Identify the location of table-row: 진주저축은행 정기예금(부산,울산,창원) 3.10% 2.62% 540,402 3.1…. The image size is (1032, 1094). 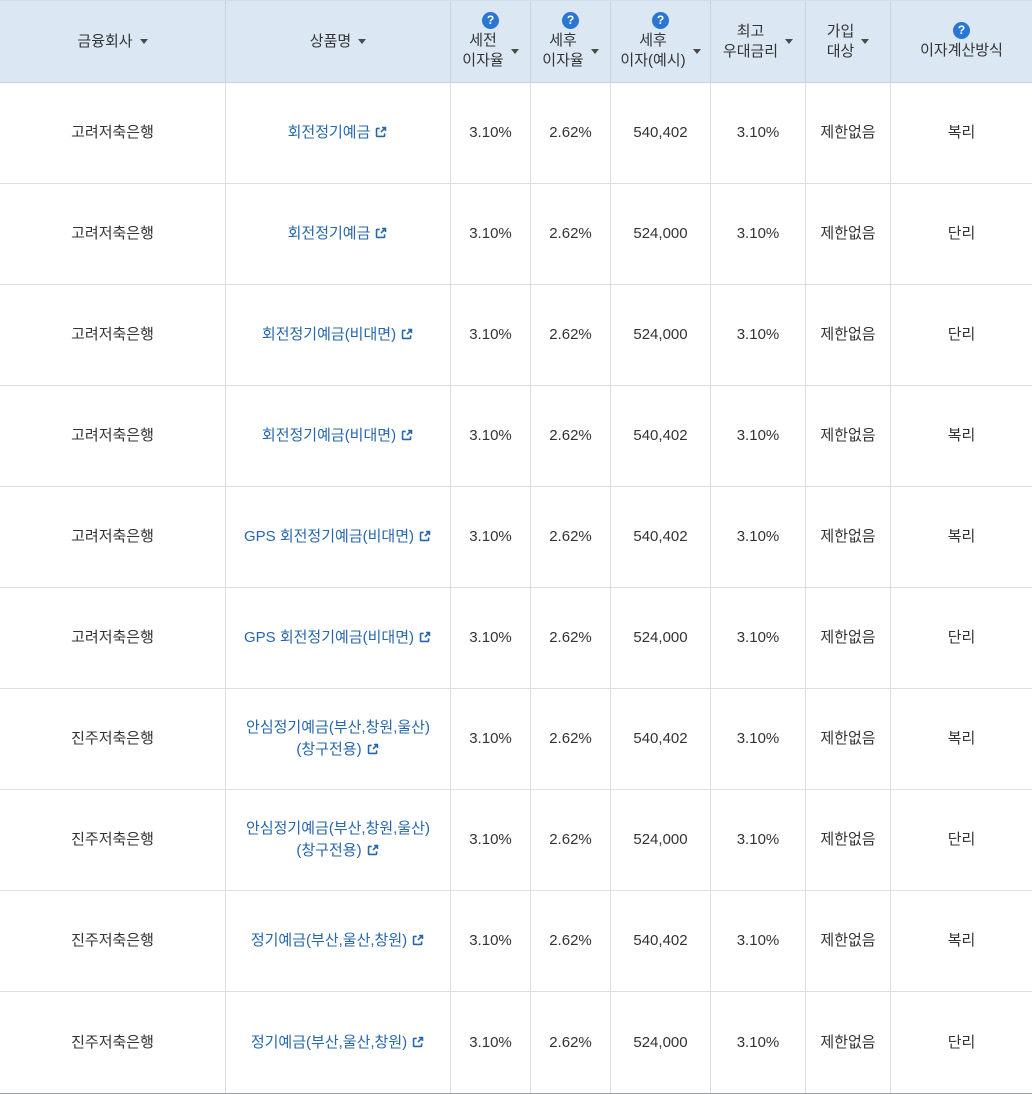
(516, 941).